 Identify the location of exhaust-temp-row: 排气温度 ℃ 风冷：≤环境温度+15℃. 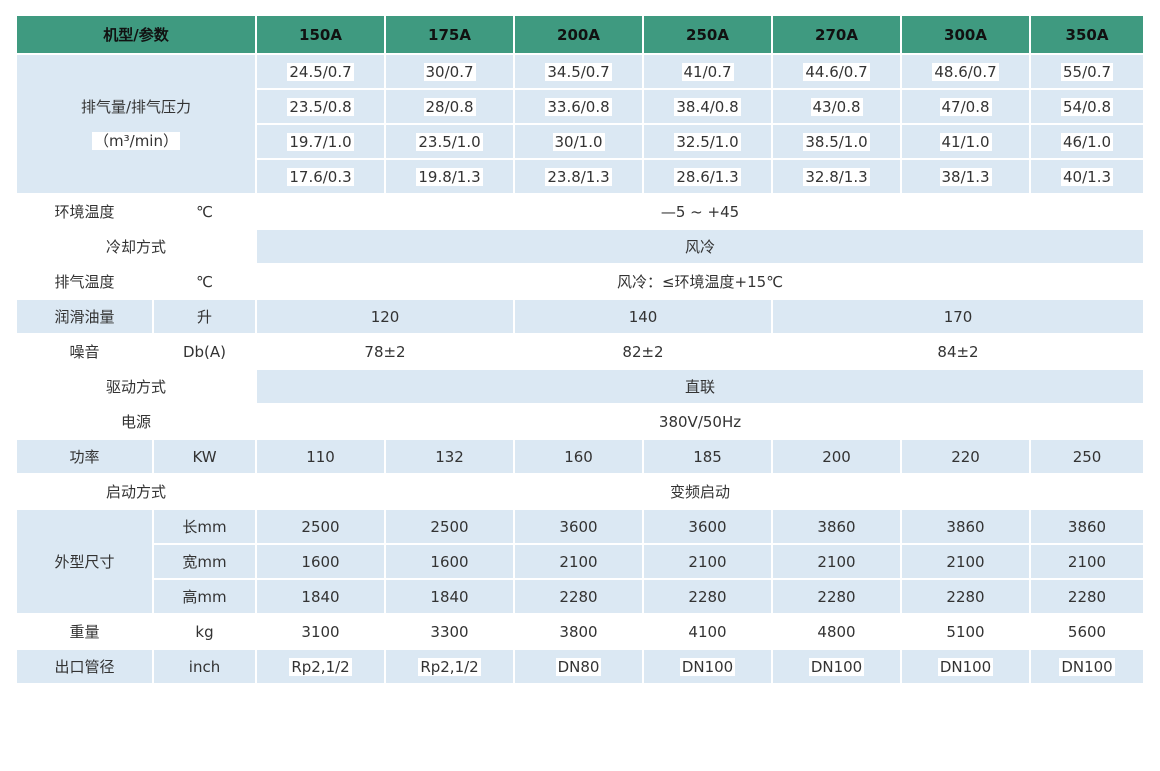
(580, 281).